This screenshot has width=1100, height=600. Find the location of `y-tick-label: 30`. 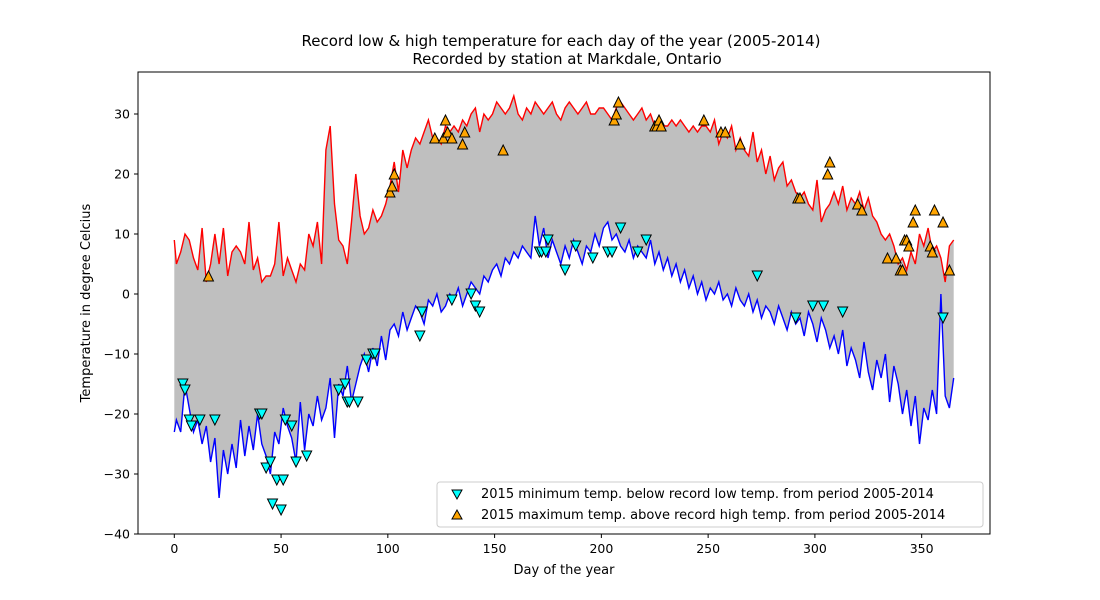

y-tick-label: 30 is located at coordinates (122, 114).